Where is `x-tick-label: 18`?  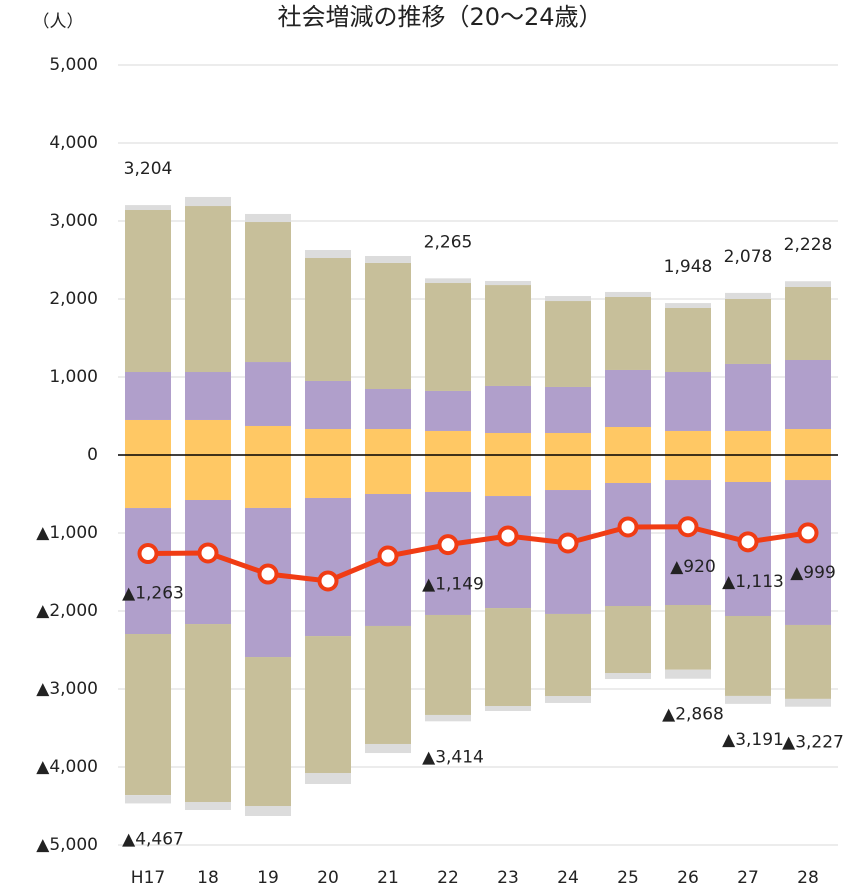 x-tick-label: 18 is located at coordinates (208, 878).